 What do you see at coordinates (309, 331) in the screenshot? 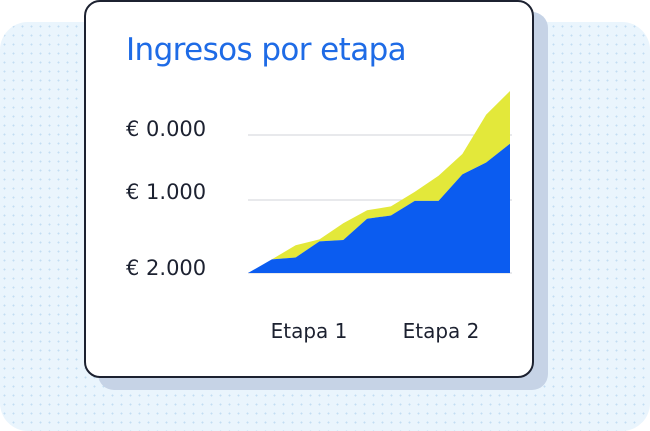
I see `x-tick-label: Etapa 1` at bounding box center [309, 331].